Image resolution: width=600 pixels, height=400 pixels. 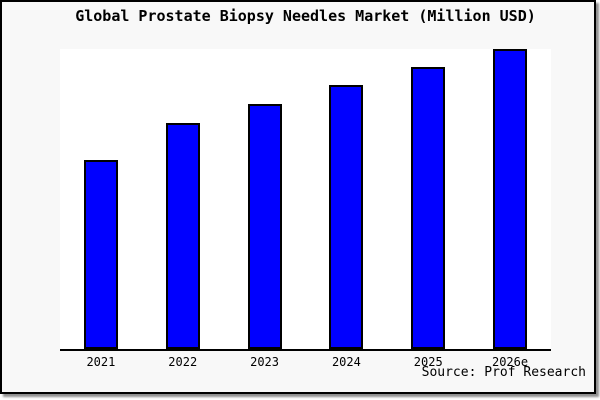 I want to click on bar-slot-2022, so click(x=183, y=199).